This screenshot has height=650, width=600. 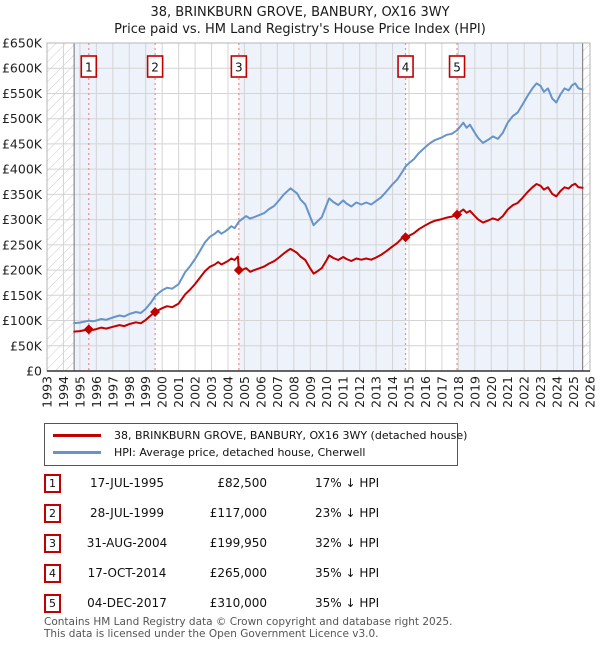 What do you see at coordinates (47, 392) in the screenshot?
I see `x-tick-label: 1993` at bounding box center [47, 392].